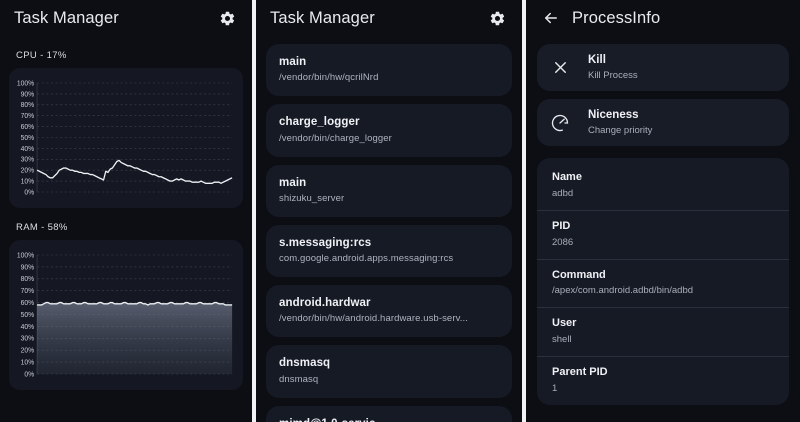 This screenshot has width=800, height=422. I want to click on detail-row: Parent PID 1, so click(663, 380).